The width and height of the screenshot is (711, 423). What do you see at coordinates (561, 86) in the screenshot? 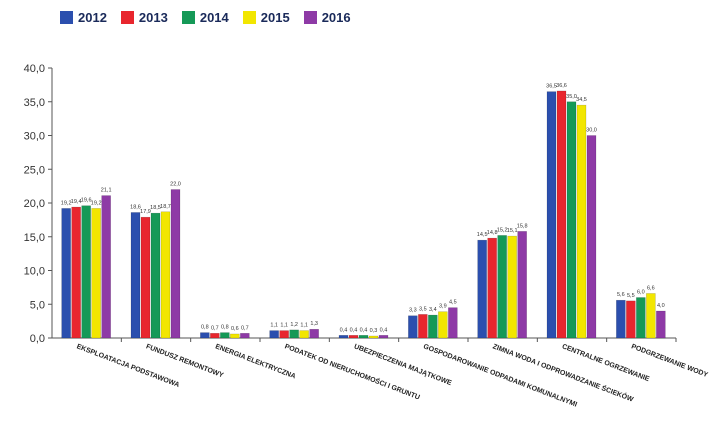
I see `data-label: 36,6` at bounding box center [561, 86].